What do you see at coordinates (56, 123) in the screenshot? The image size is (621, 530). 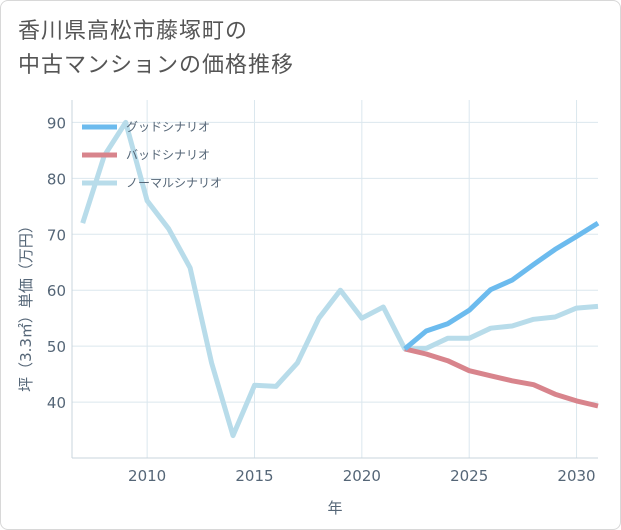 I see `y-tick-label: 90` at bounding box center [56, 123].